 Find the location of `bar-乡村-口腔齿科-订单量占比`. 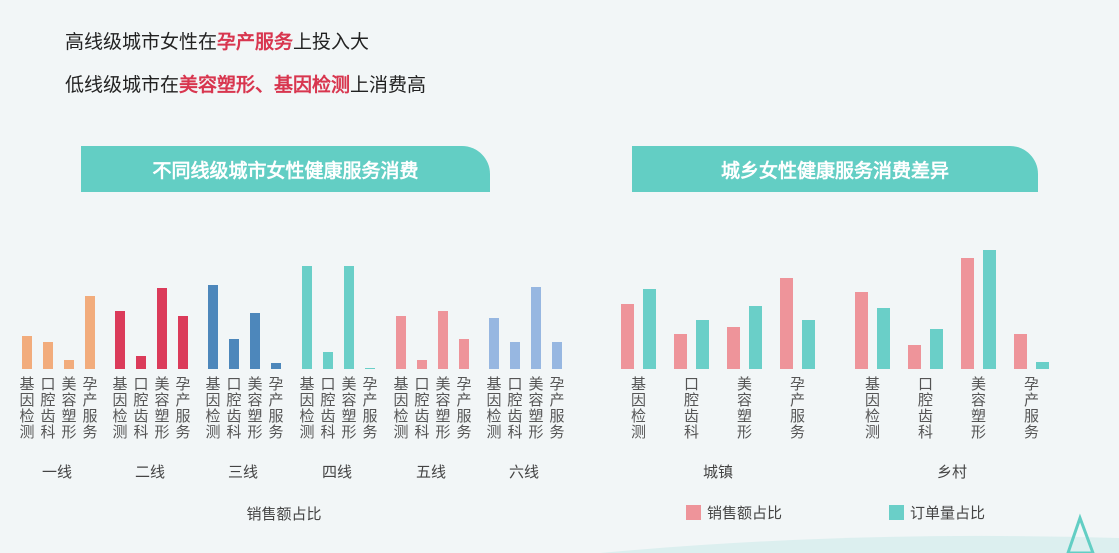

bar-乡村-口腔齿科-订单量占比 is located at coordinates (936, 349).